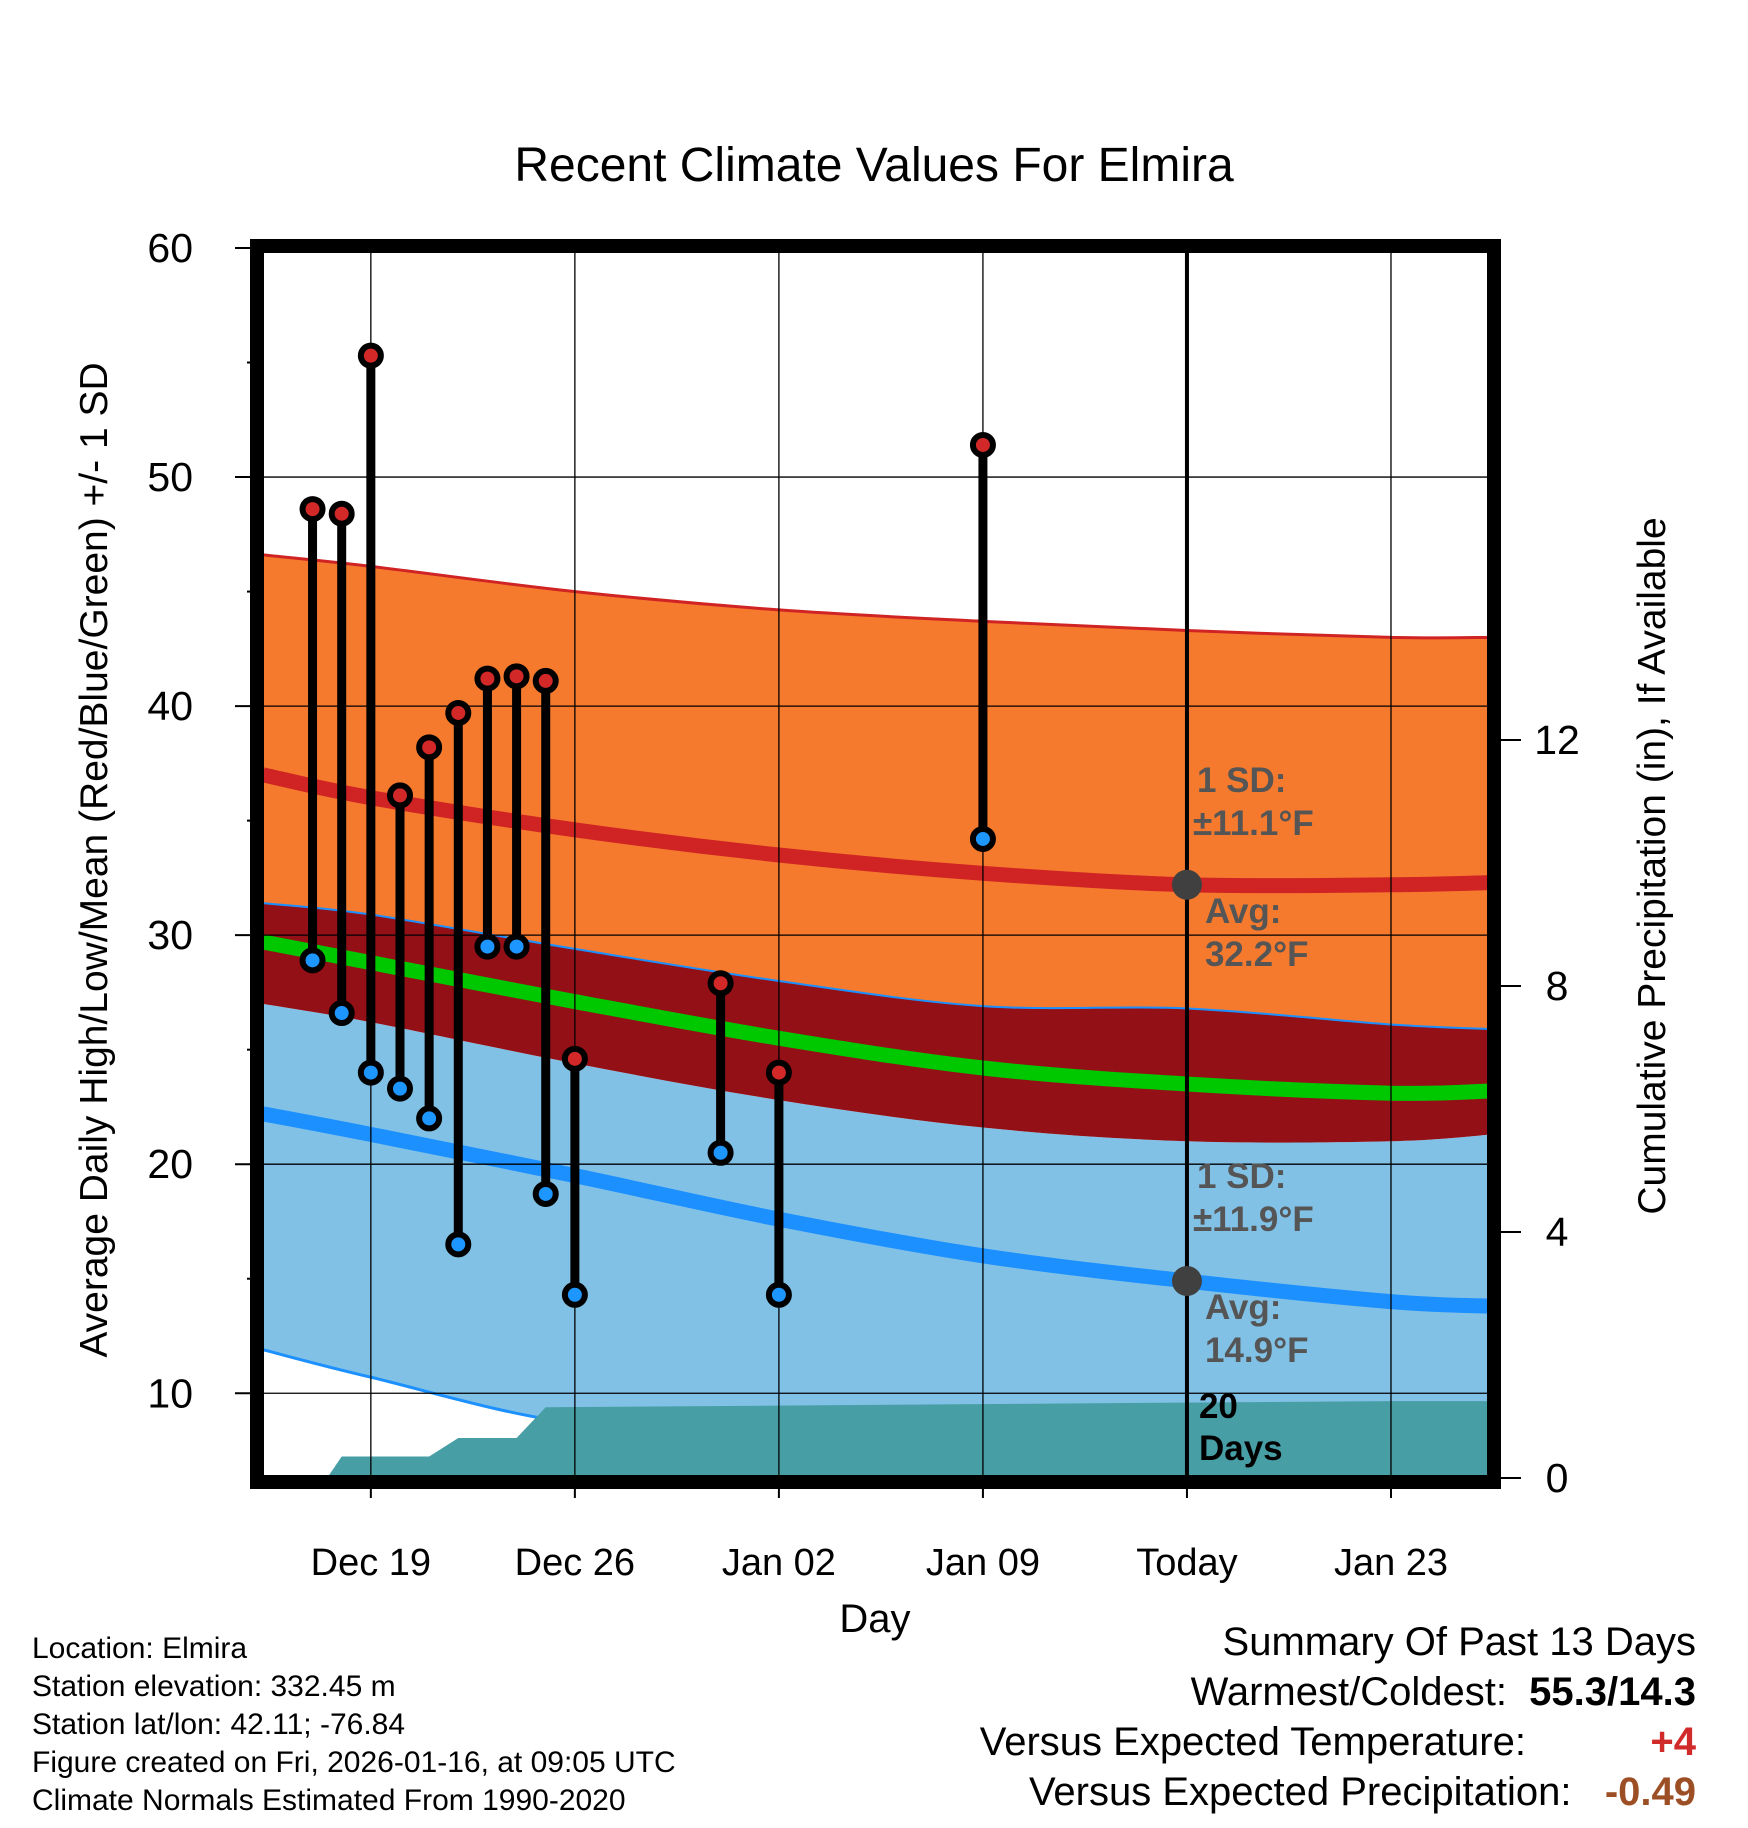  I want to click on days-count-label: 20, so click(1218, 1406).